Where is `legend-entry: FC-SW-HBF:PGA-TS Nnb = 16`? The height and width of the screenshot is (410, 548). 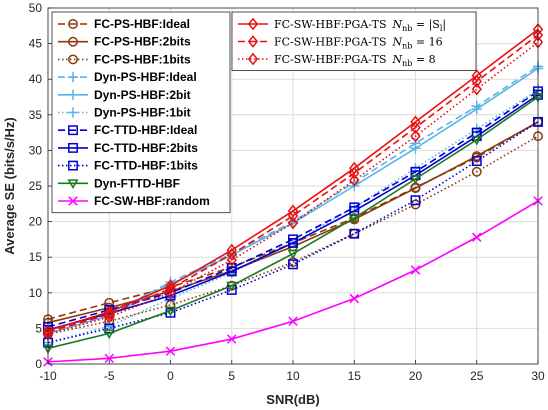 legend-entry: FC-SW-HBF:PGA-TS Nnb = 16 is located at coordinates (340, 43).